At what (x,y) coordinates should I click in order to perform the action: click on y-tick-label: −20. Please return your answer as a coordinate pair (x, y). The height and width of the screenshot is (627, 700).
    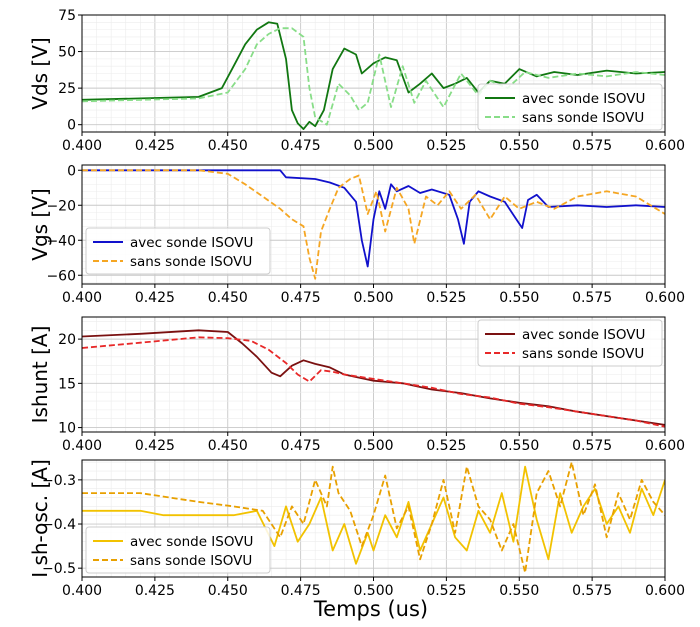
    Looking at the image, I should click on (61, 206).